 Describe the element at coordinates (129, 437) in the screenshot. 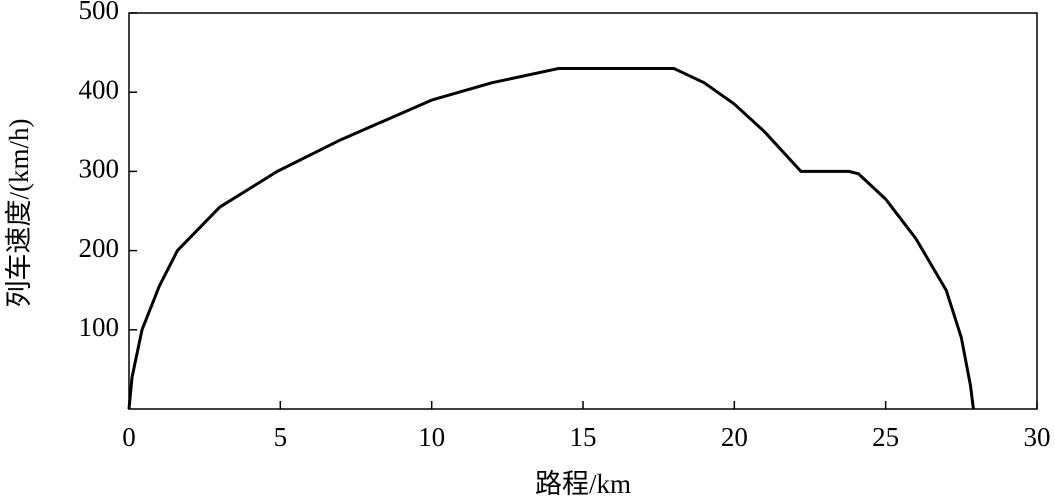

I see `x-tick-label: 0` at that location.